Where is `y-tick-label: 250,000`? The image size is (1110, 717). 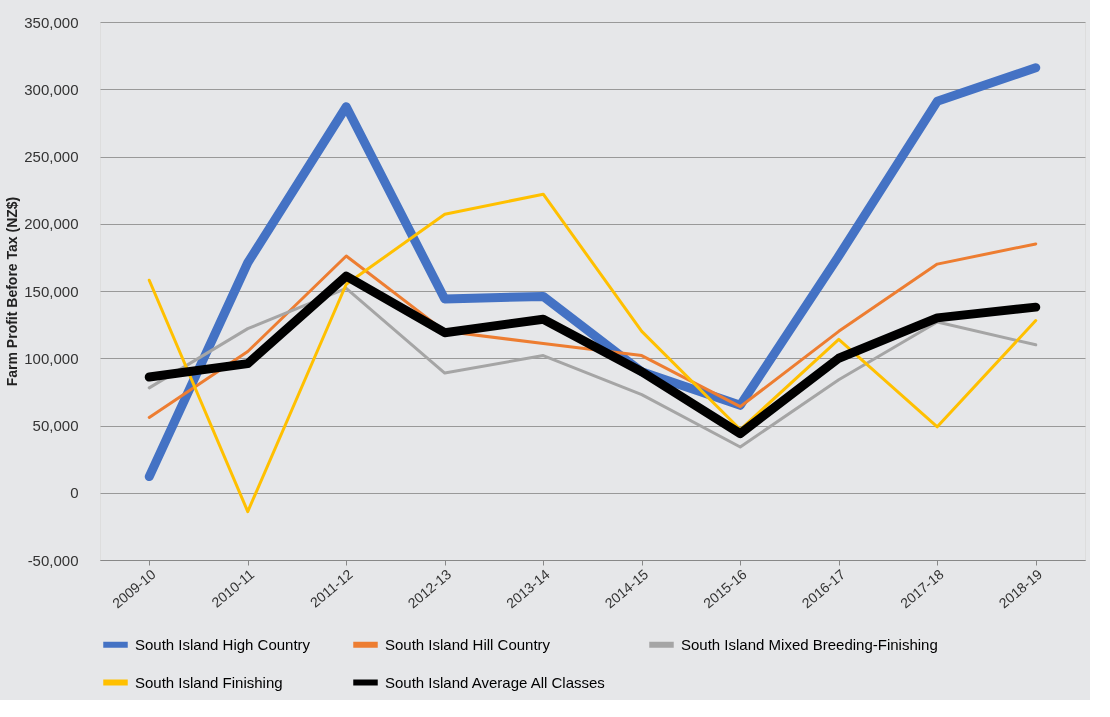
y-tick-label: 250,000 is located at coordinates (51, 156).